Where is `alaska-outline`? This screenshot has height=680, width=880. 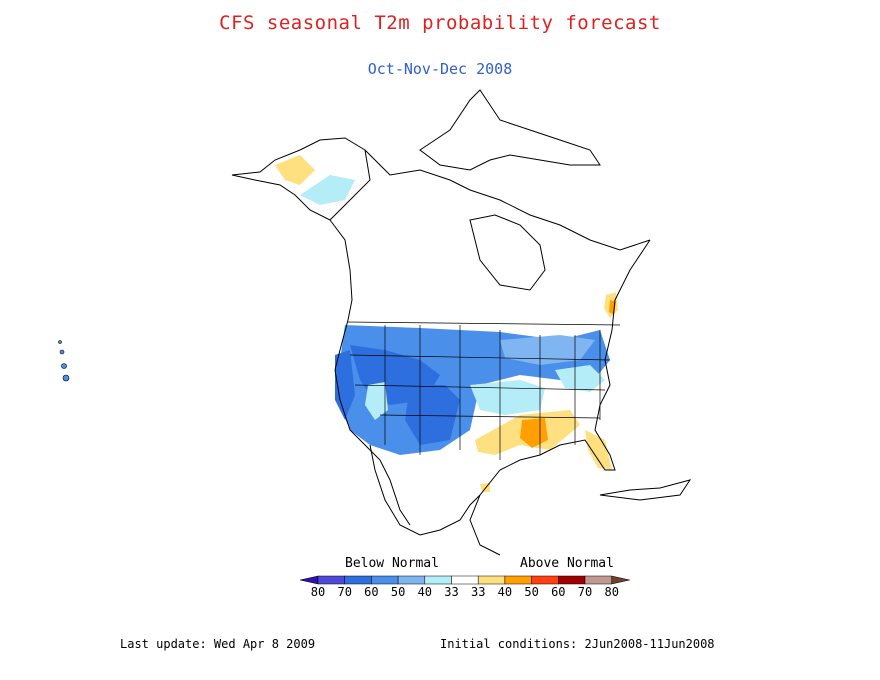
alaska-outline is located at coordinates (301, 179).